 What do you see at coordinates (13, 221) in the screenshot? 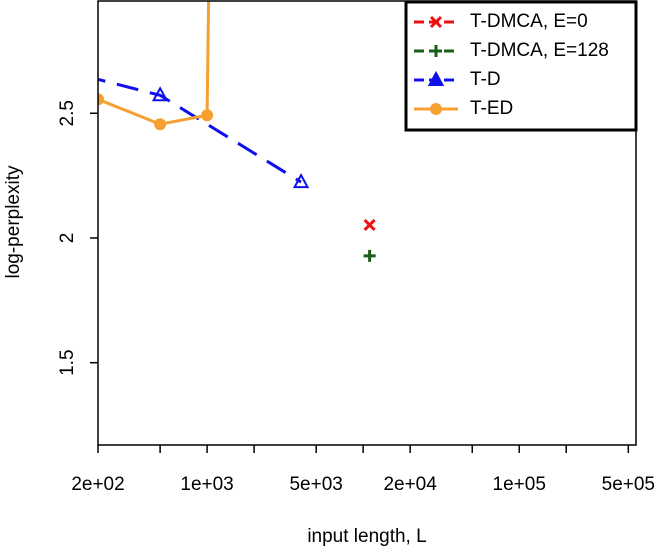
I see `y-axis-label: log-perplexity` at bounding box center [13, 221].